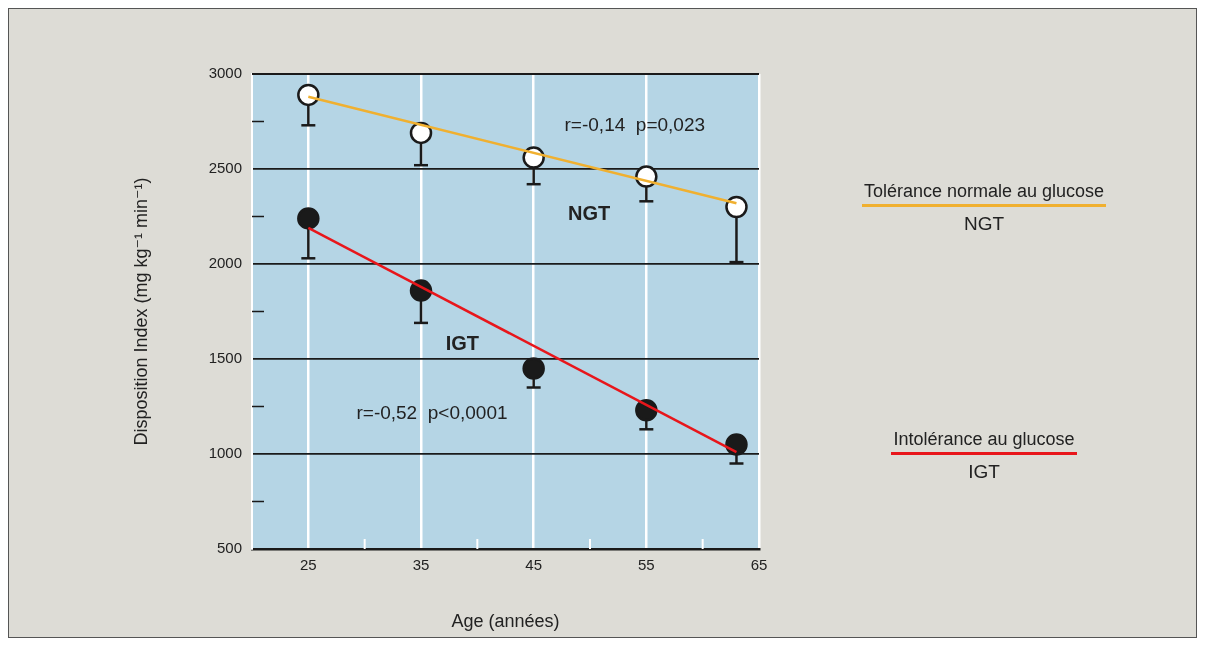 This screenshot has height=646, width=1205. I want to click on x-axis-title: Age (années), so click(505, 621).